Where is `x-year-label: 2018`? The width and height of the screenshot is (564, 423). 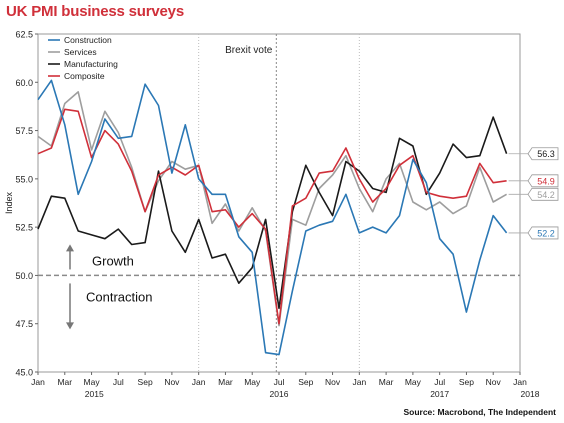
x-year-label: 2018 is located at coordinates (530, 394).